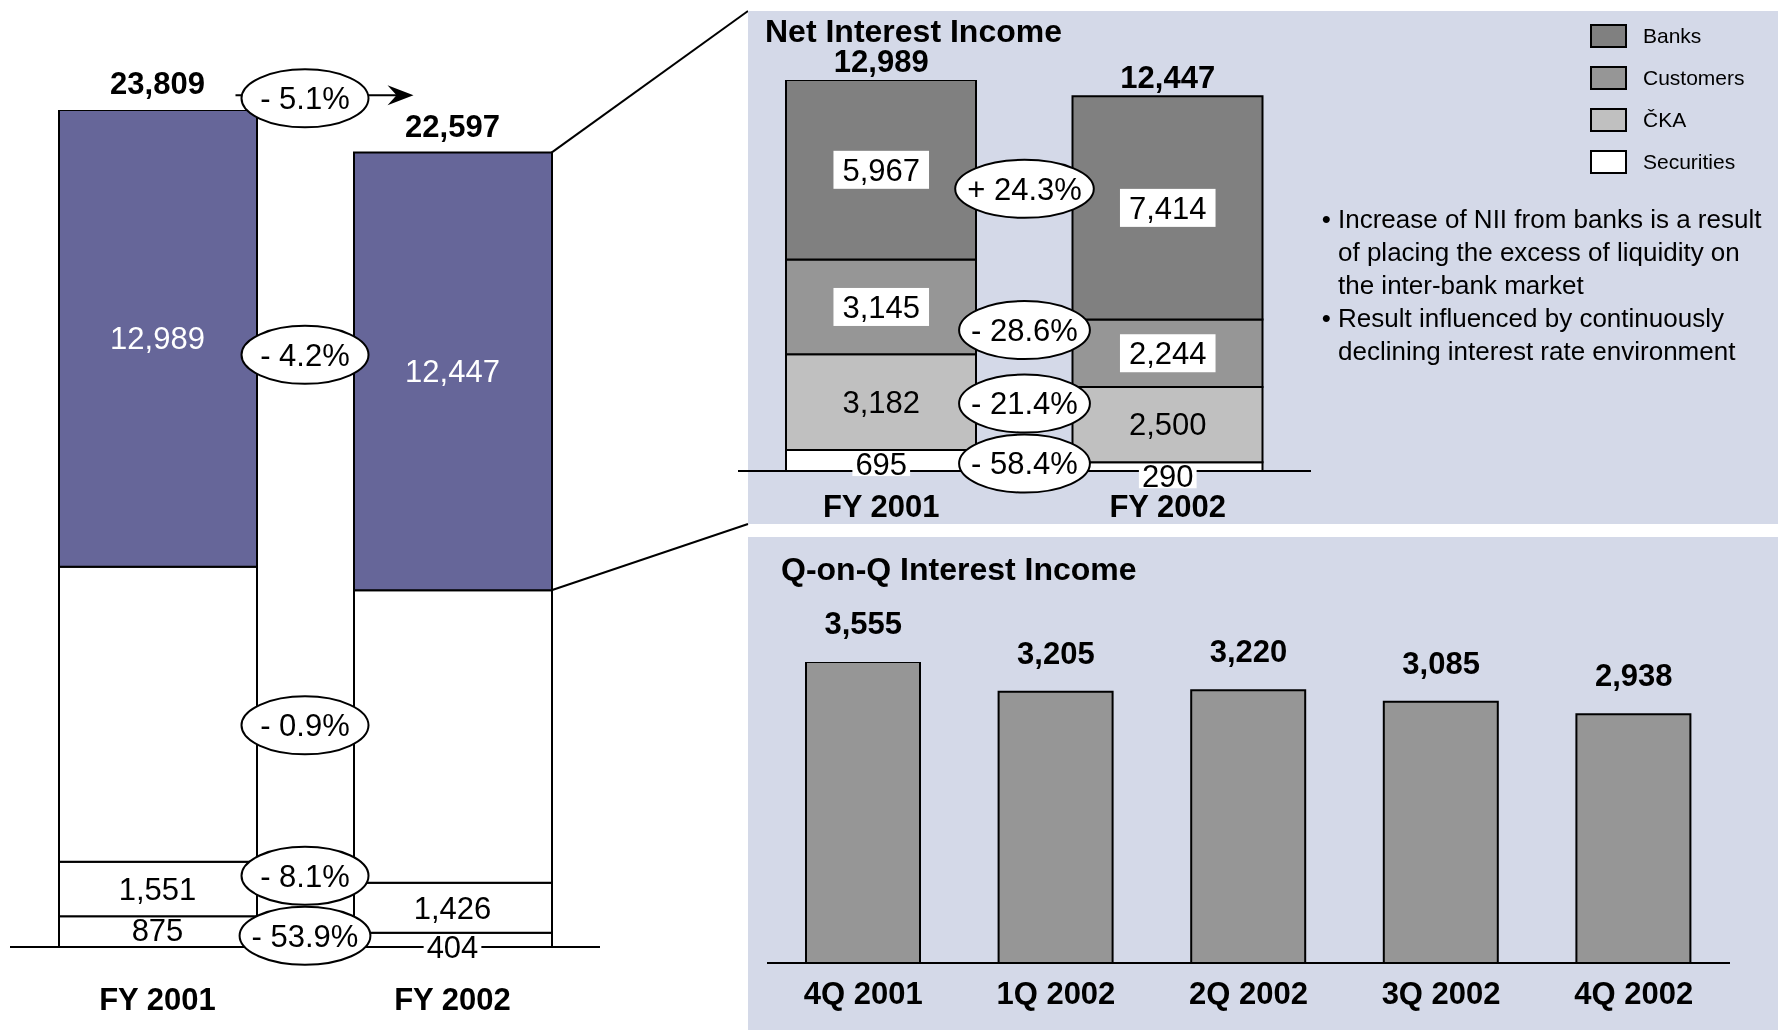 This screenshot has height=1030, width=1778. I want to click on x-tick-label: FY 2002, so click(452, 1000).